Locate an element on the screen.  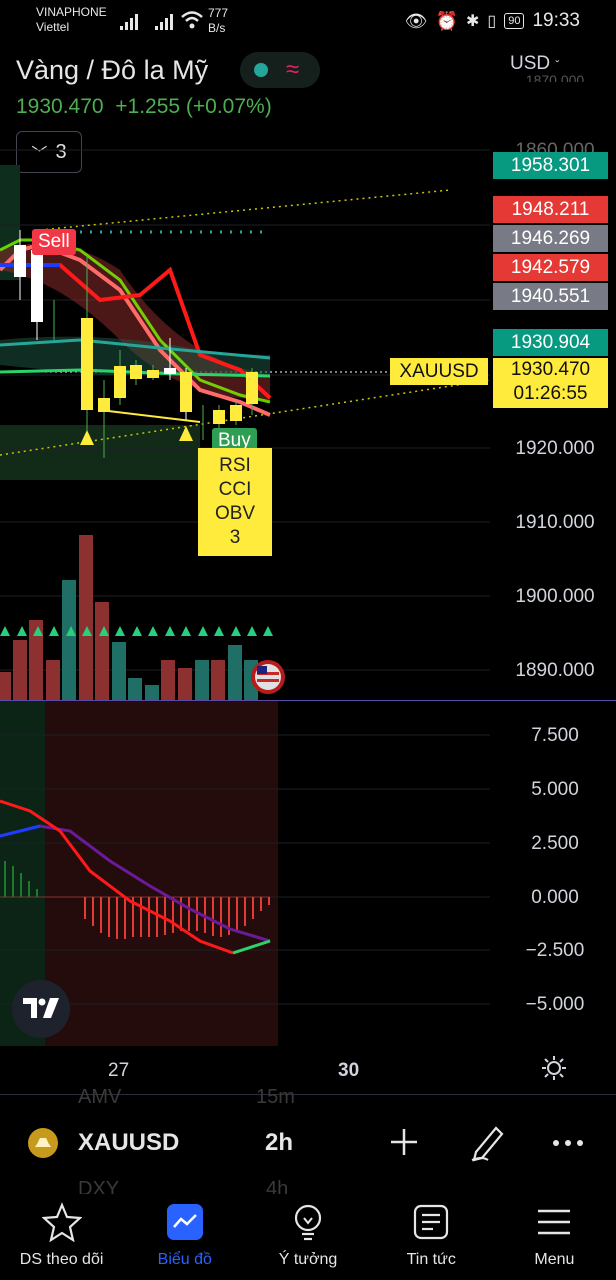
time-axis-tick: 27 is located at coordinates (119, 1070).